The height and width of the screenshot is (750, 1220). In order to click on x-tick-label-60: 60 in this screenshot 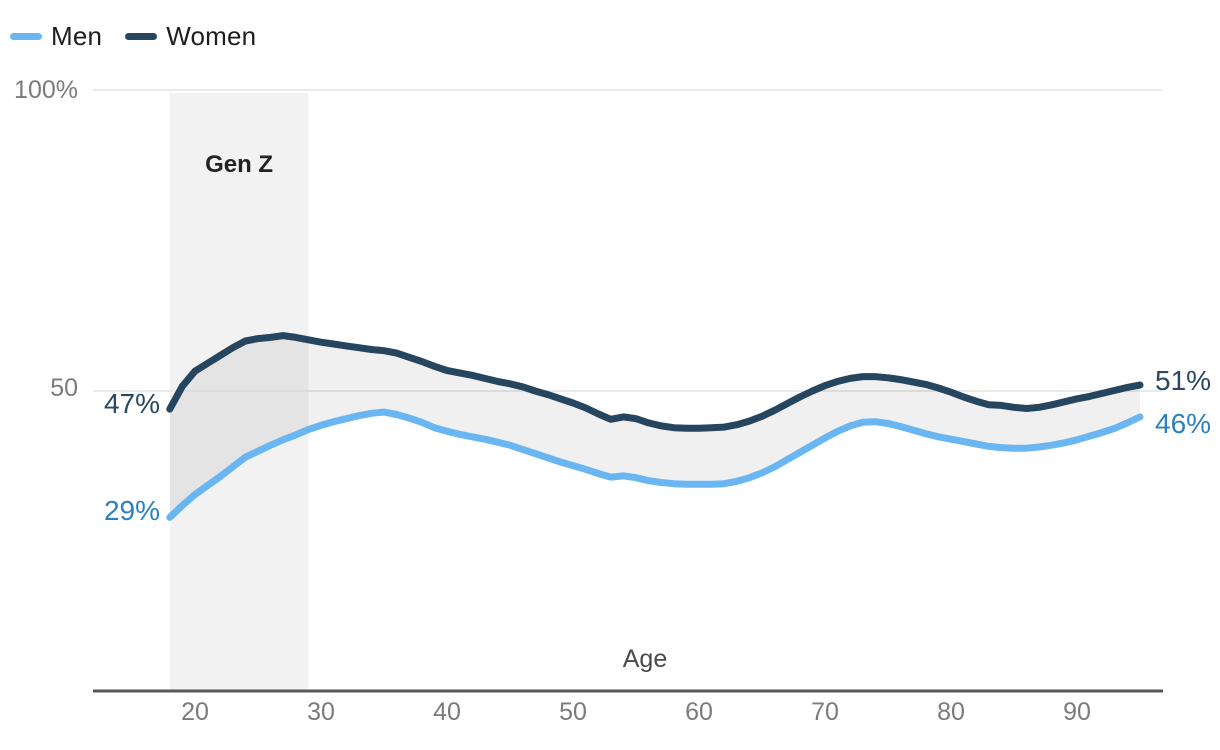, I will do `click(699, 712)`.